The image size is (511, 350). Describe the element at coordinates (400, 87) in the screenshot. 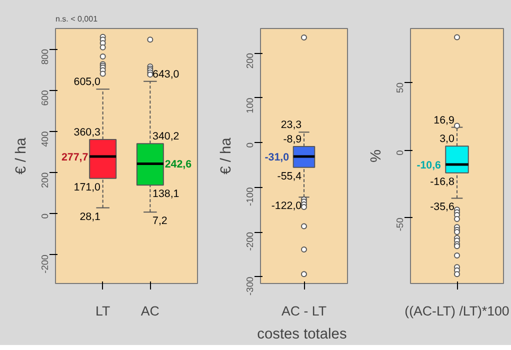

I see `y-tick-label: 50` at that location.